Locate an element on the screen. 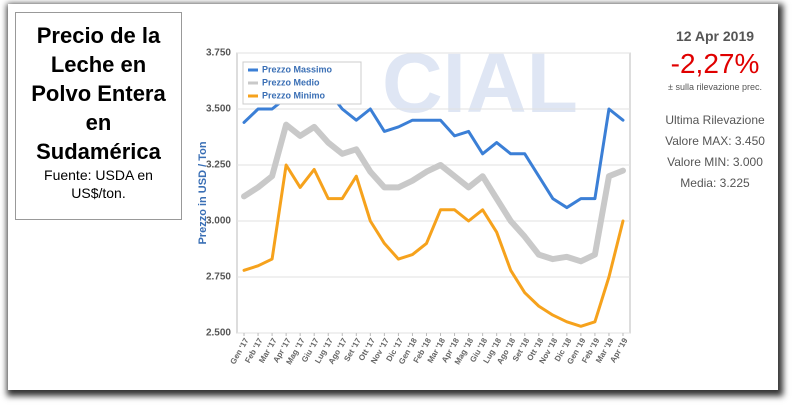 The width and height of the screenshot is (800, 410). min: Valore MIN: 3.000 is located at coordinates (715, 162).